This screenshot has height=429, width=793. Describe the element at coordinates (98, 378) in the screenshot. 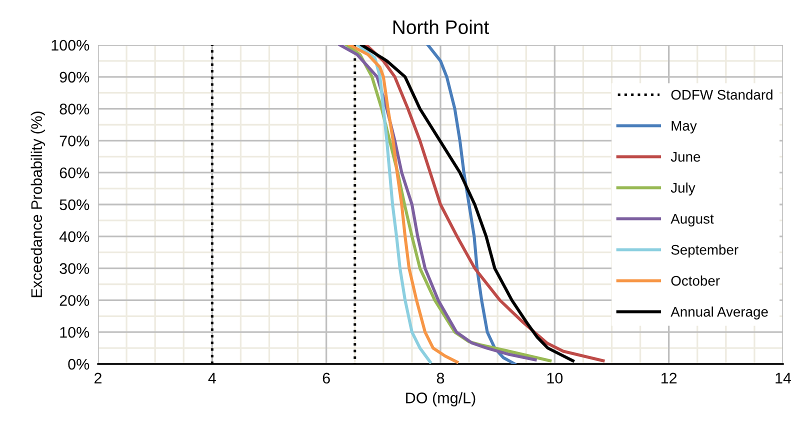

I see `x-tick-label: 2` at that location.